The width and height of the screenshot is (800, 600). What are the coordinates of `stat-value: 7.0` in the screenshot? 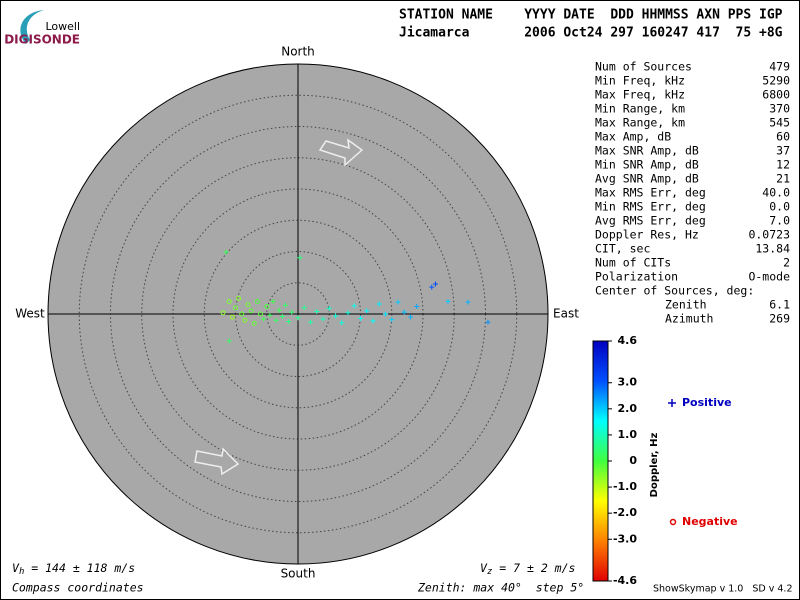 It's located at (779, 221).